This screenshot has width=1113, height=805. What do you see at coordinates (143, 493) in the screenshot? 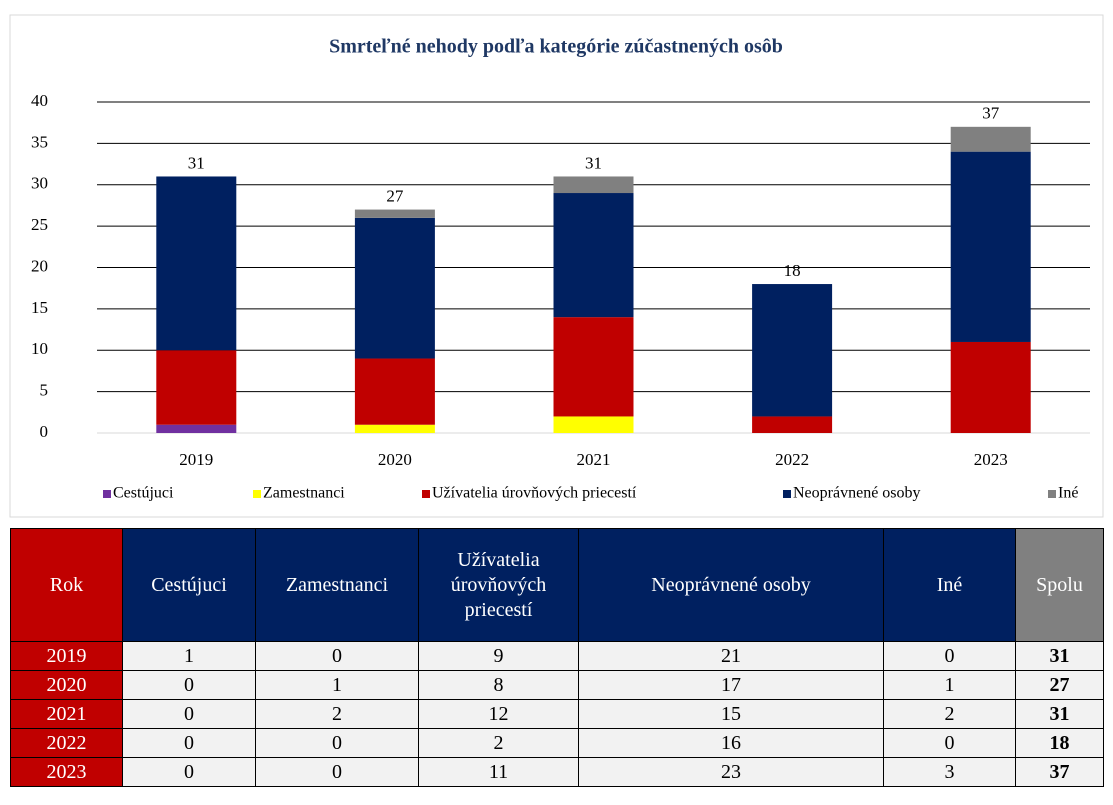
I see `legend-label: Cestújuci` at bounding box center [143, 493].